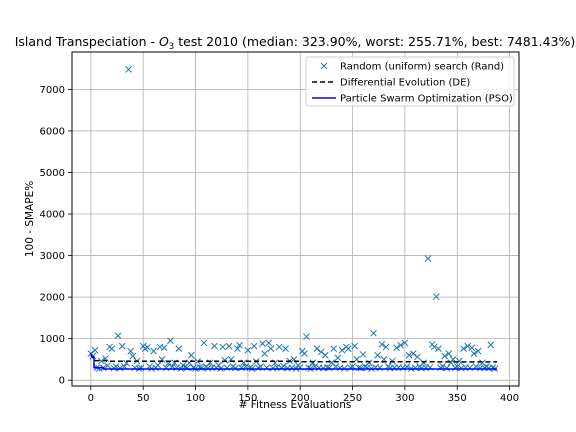 This screenshot has width=576, height=432. Describe the element at coordinates (52, 215) in the screenshot. I see `y-tick-label: 4000` at that location.